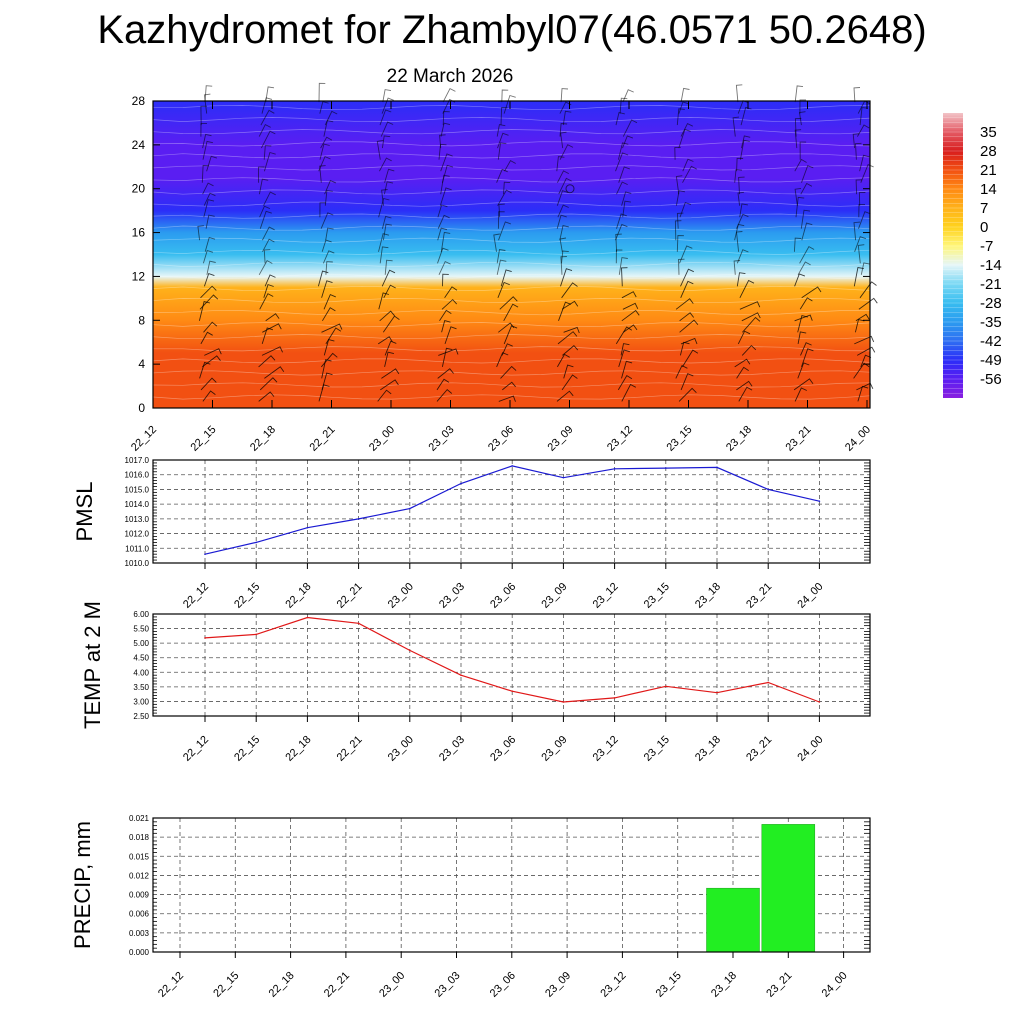 The height and width of the screenshot is (1024, 1024). I want to click on x-tick-label: 24_00, so click(835, 985).